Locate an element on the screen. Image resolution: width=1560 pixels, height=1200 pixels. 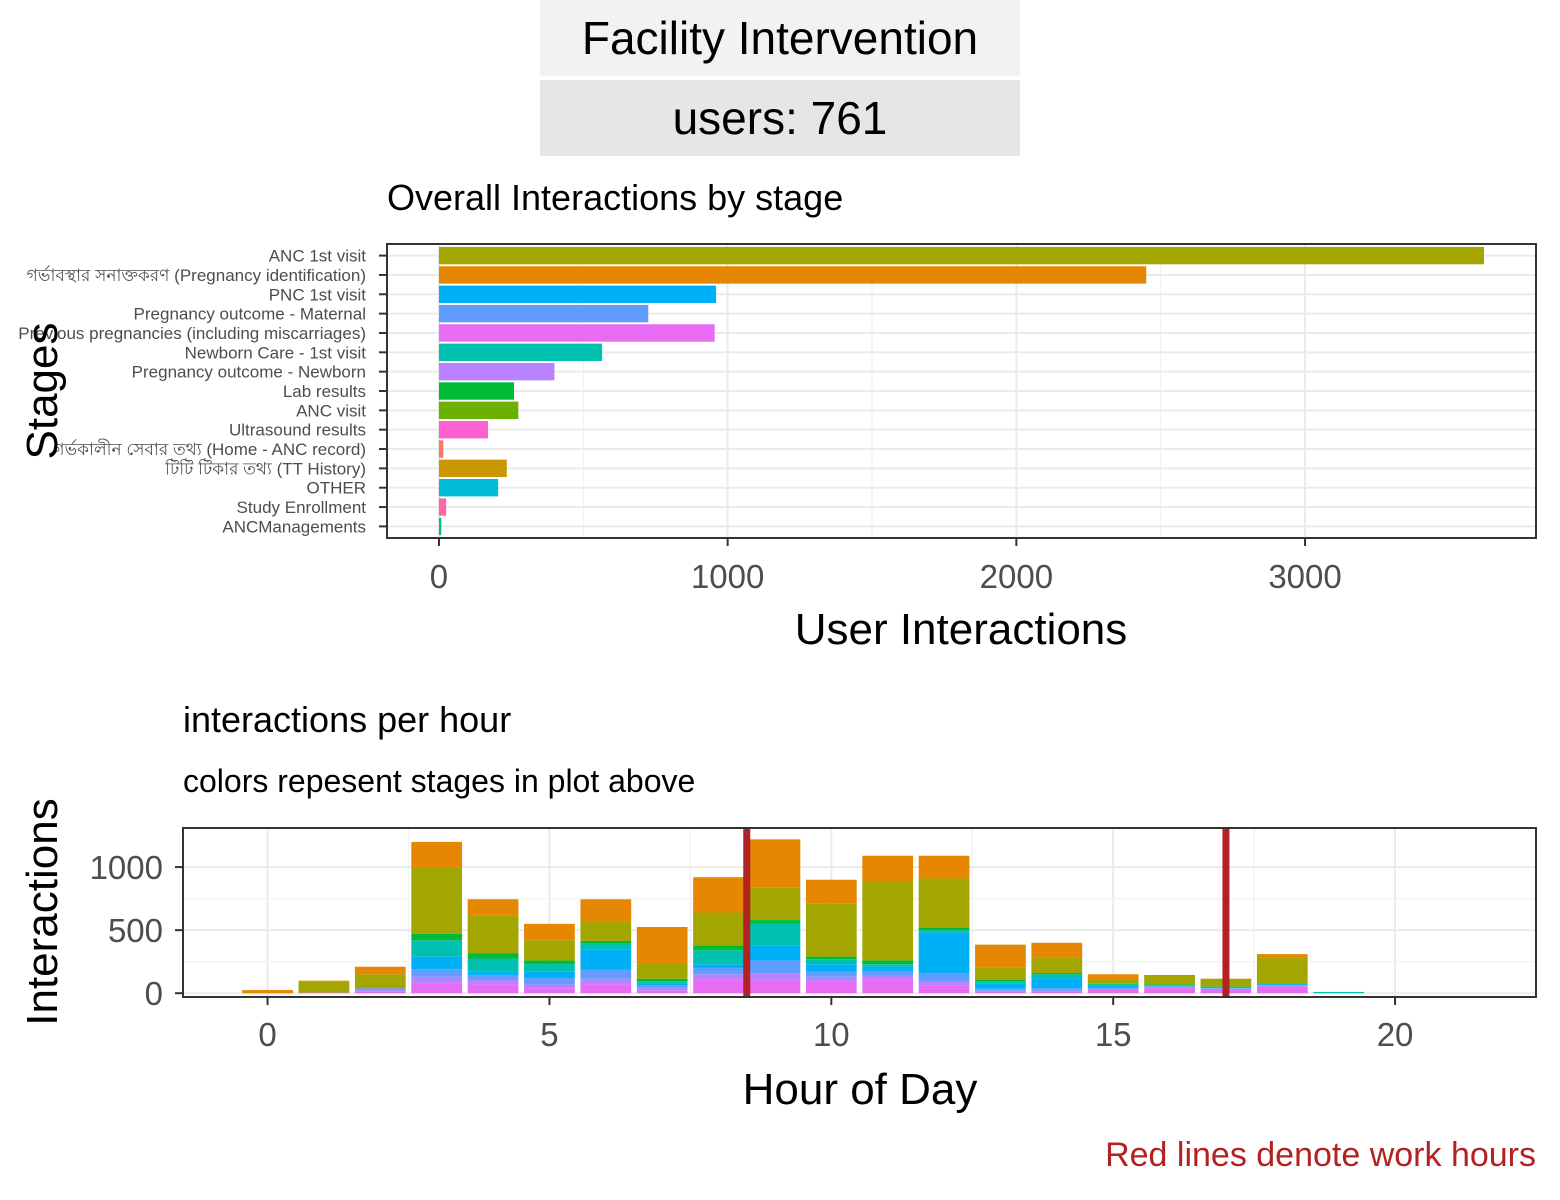
y-tick-labels: 0 500 1000 is located at coordinates (136, 930).